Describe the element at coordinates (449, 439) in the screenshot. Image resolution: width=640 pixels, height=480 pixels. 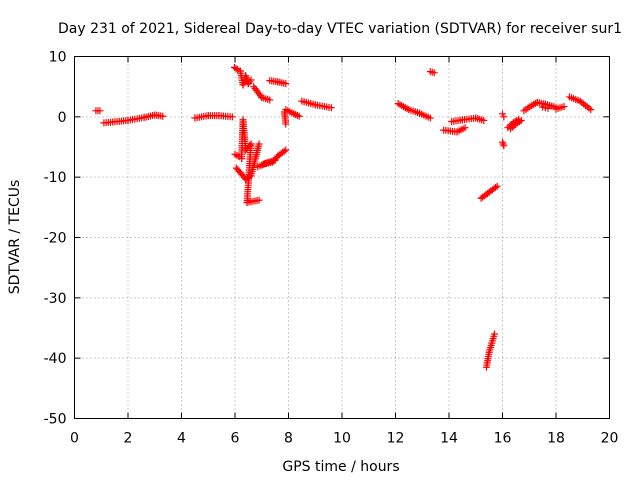
I see `x-tick-label: 14` at that location.